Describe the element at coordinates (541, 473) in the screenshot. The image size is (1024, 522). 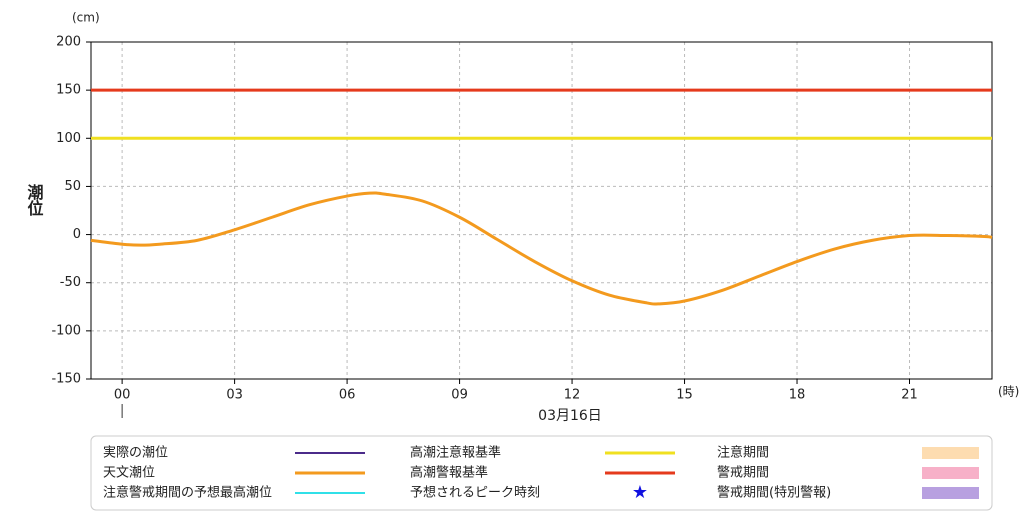
I see `legend-box` at that location.